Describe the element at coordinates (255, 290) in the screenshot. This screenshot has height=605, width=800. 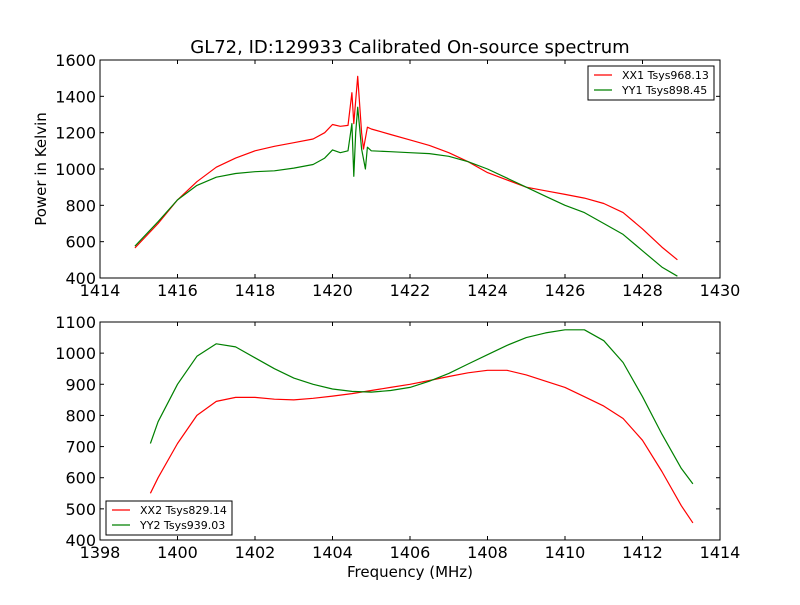
I see `x-tick-label: 1418` at that location.